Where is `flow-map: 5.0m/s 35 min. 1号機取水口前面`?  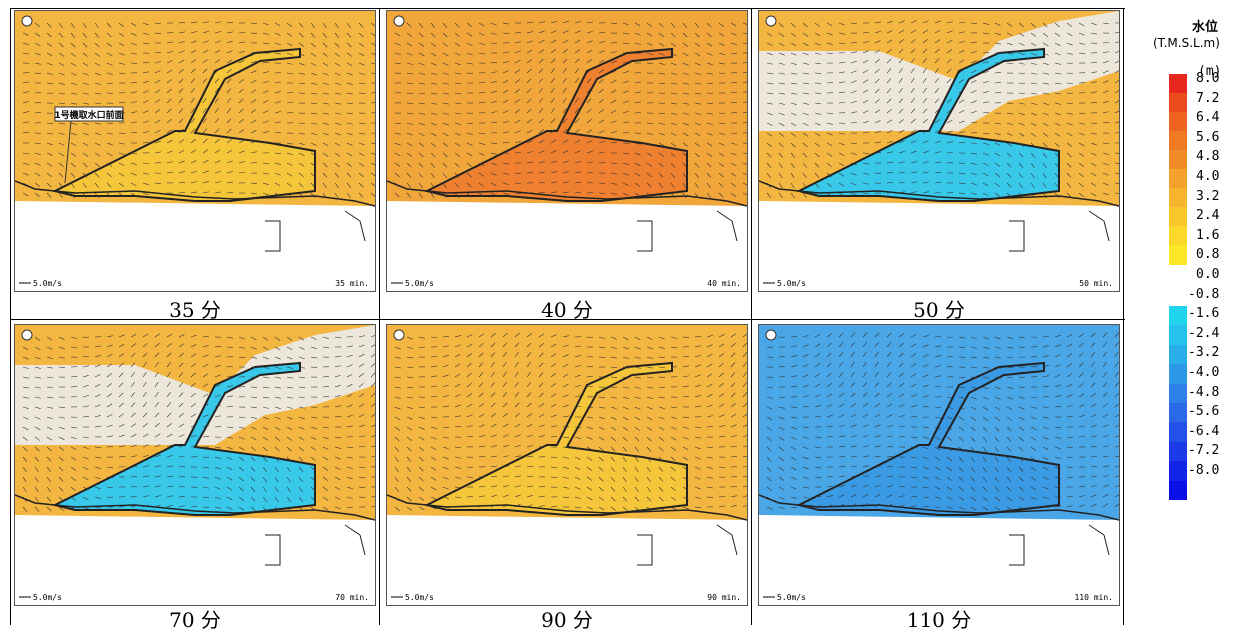
flow-map: 5.0m/s 35 min. 1号機取水口前面 is located at coordinates (195, 151).